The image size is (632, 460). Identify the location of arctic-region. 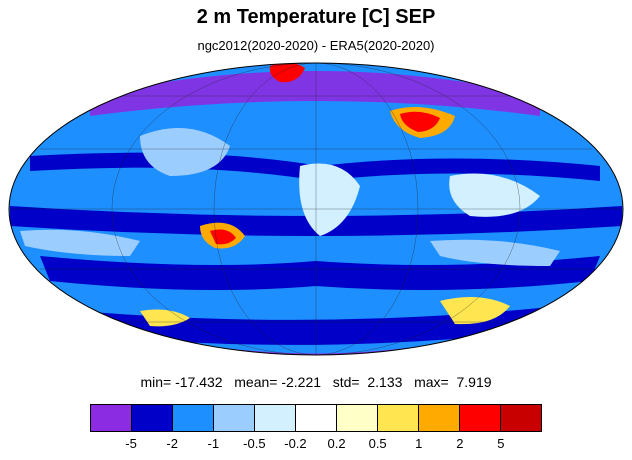
(315, 93).